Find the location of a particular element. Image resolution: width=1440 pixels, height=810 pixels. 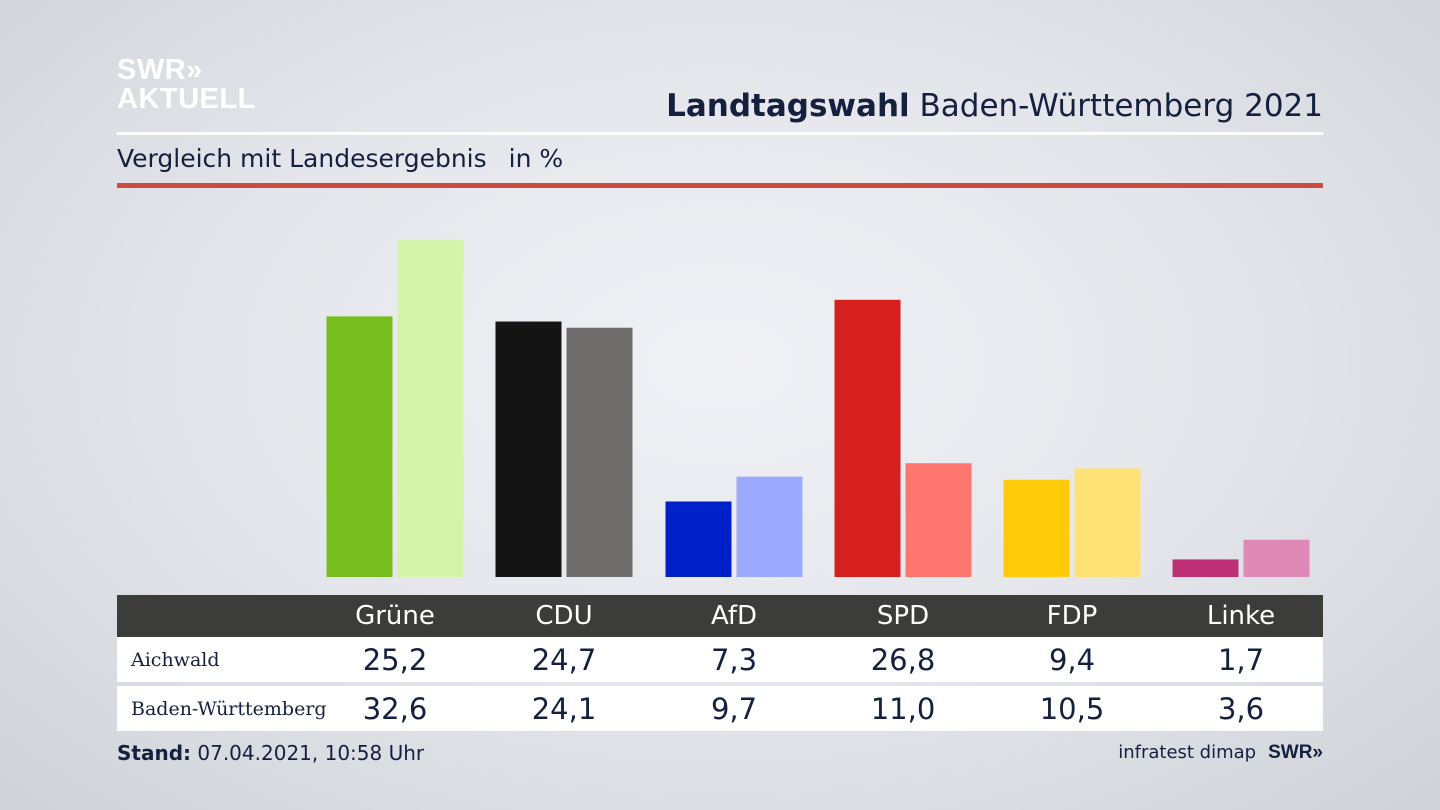

bar-spd-baden-wuerttemberg is located at coordinates (938, 520).